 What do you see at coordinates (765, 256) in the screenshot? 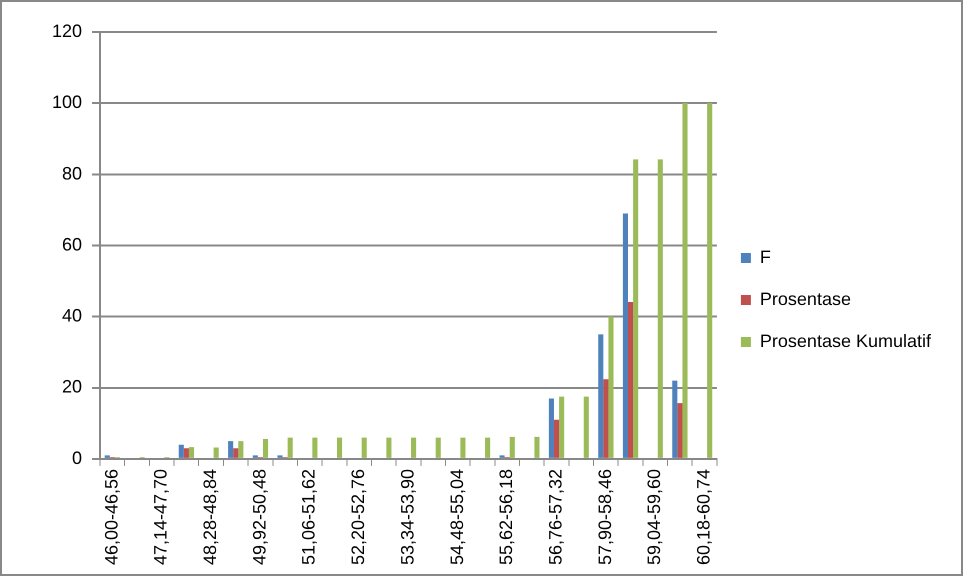
I see `legend-label: F` at bounding box center [765, 256].